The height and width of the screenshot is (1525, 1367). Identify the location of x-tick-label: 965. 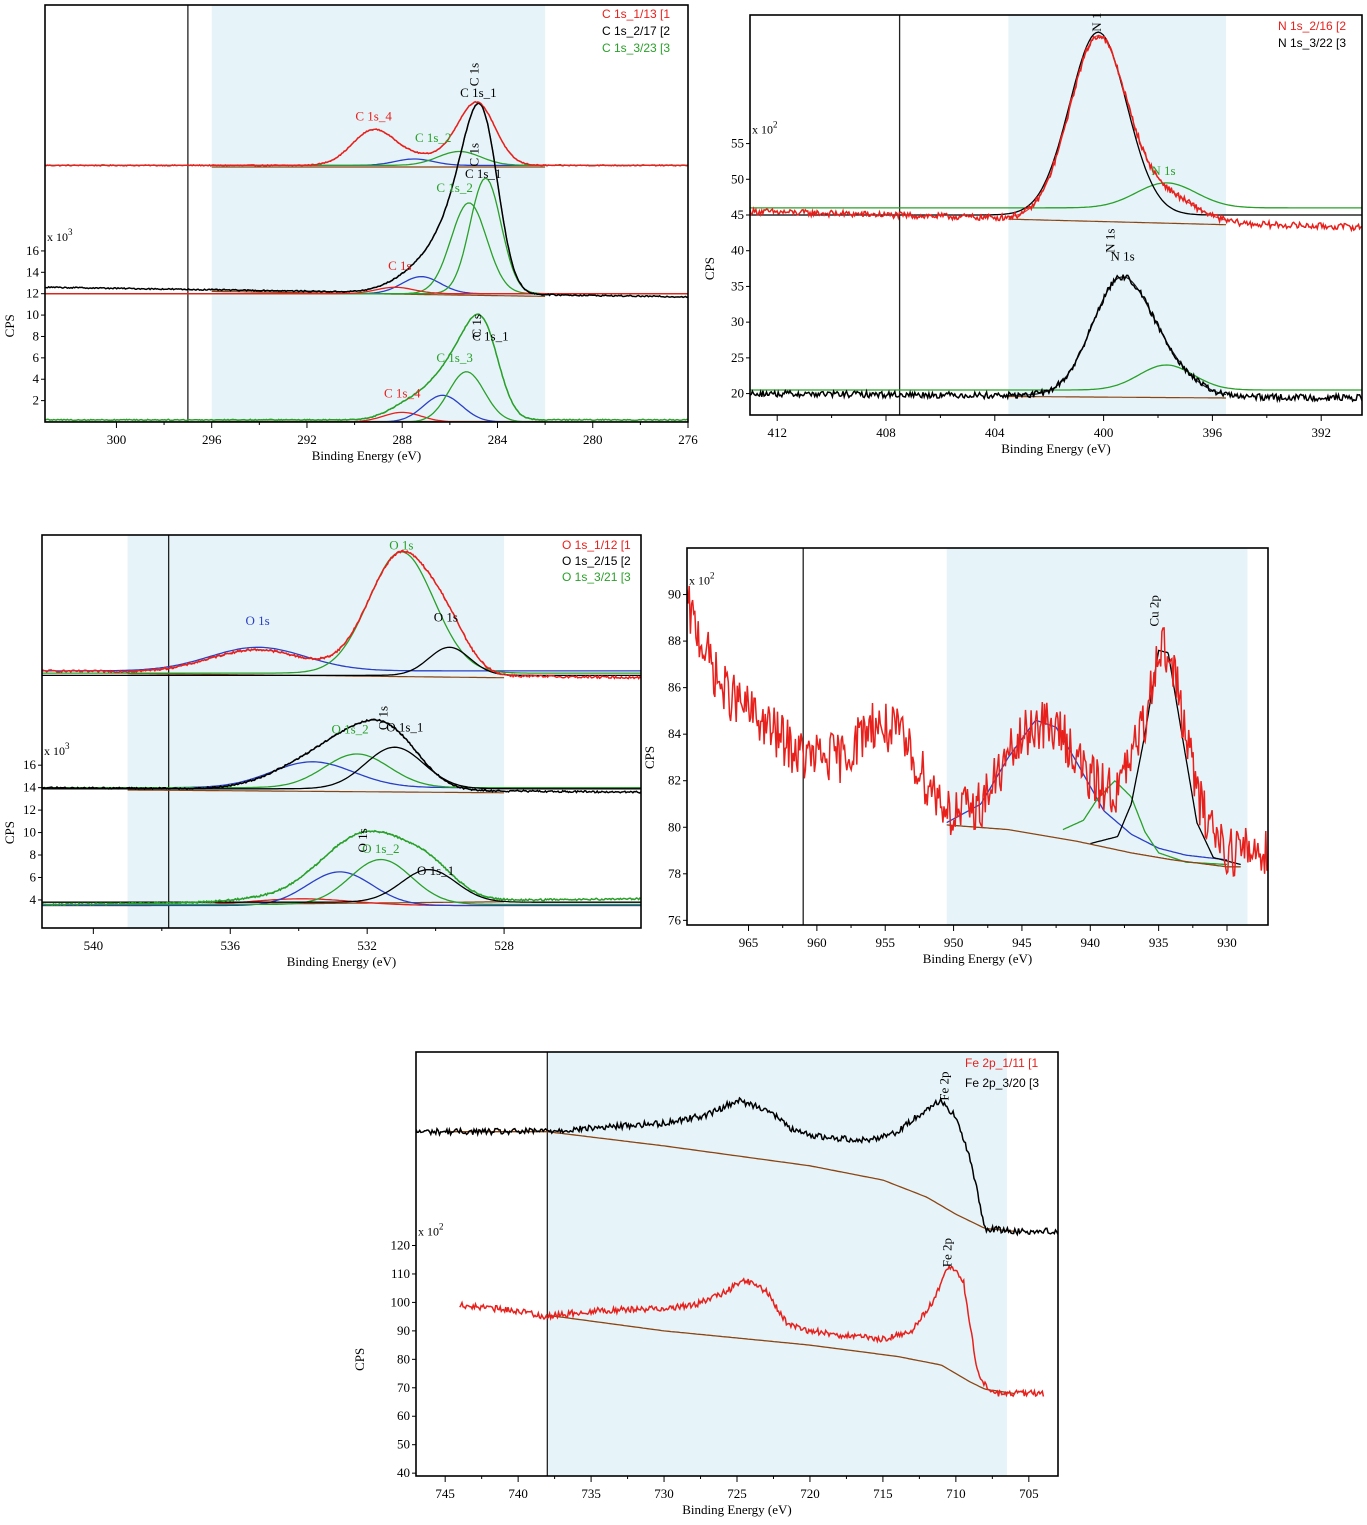
(749, 942).